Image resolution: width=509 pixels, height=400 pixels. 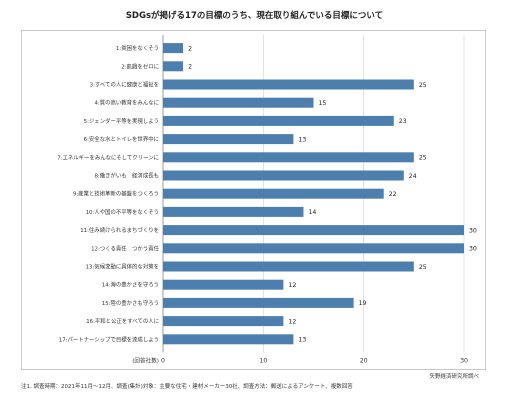 I want to click on value-label-1: 2, so click(x=190, y=48).